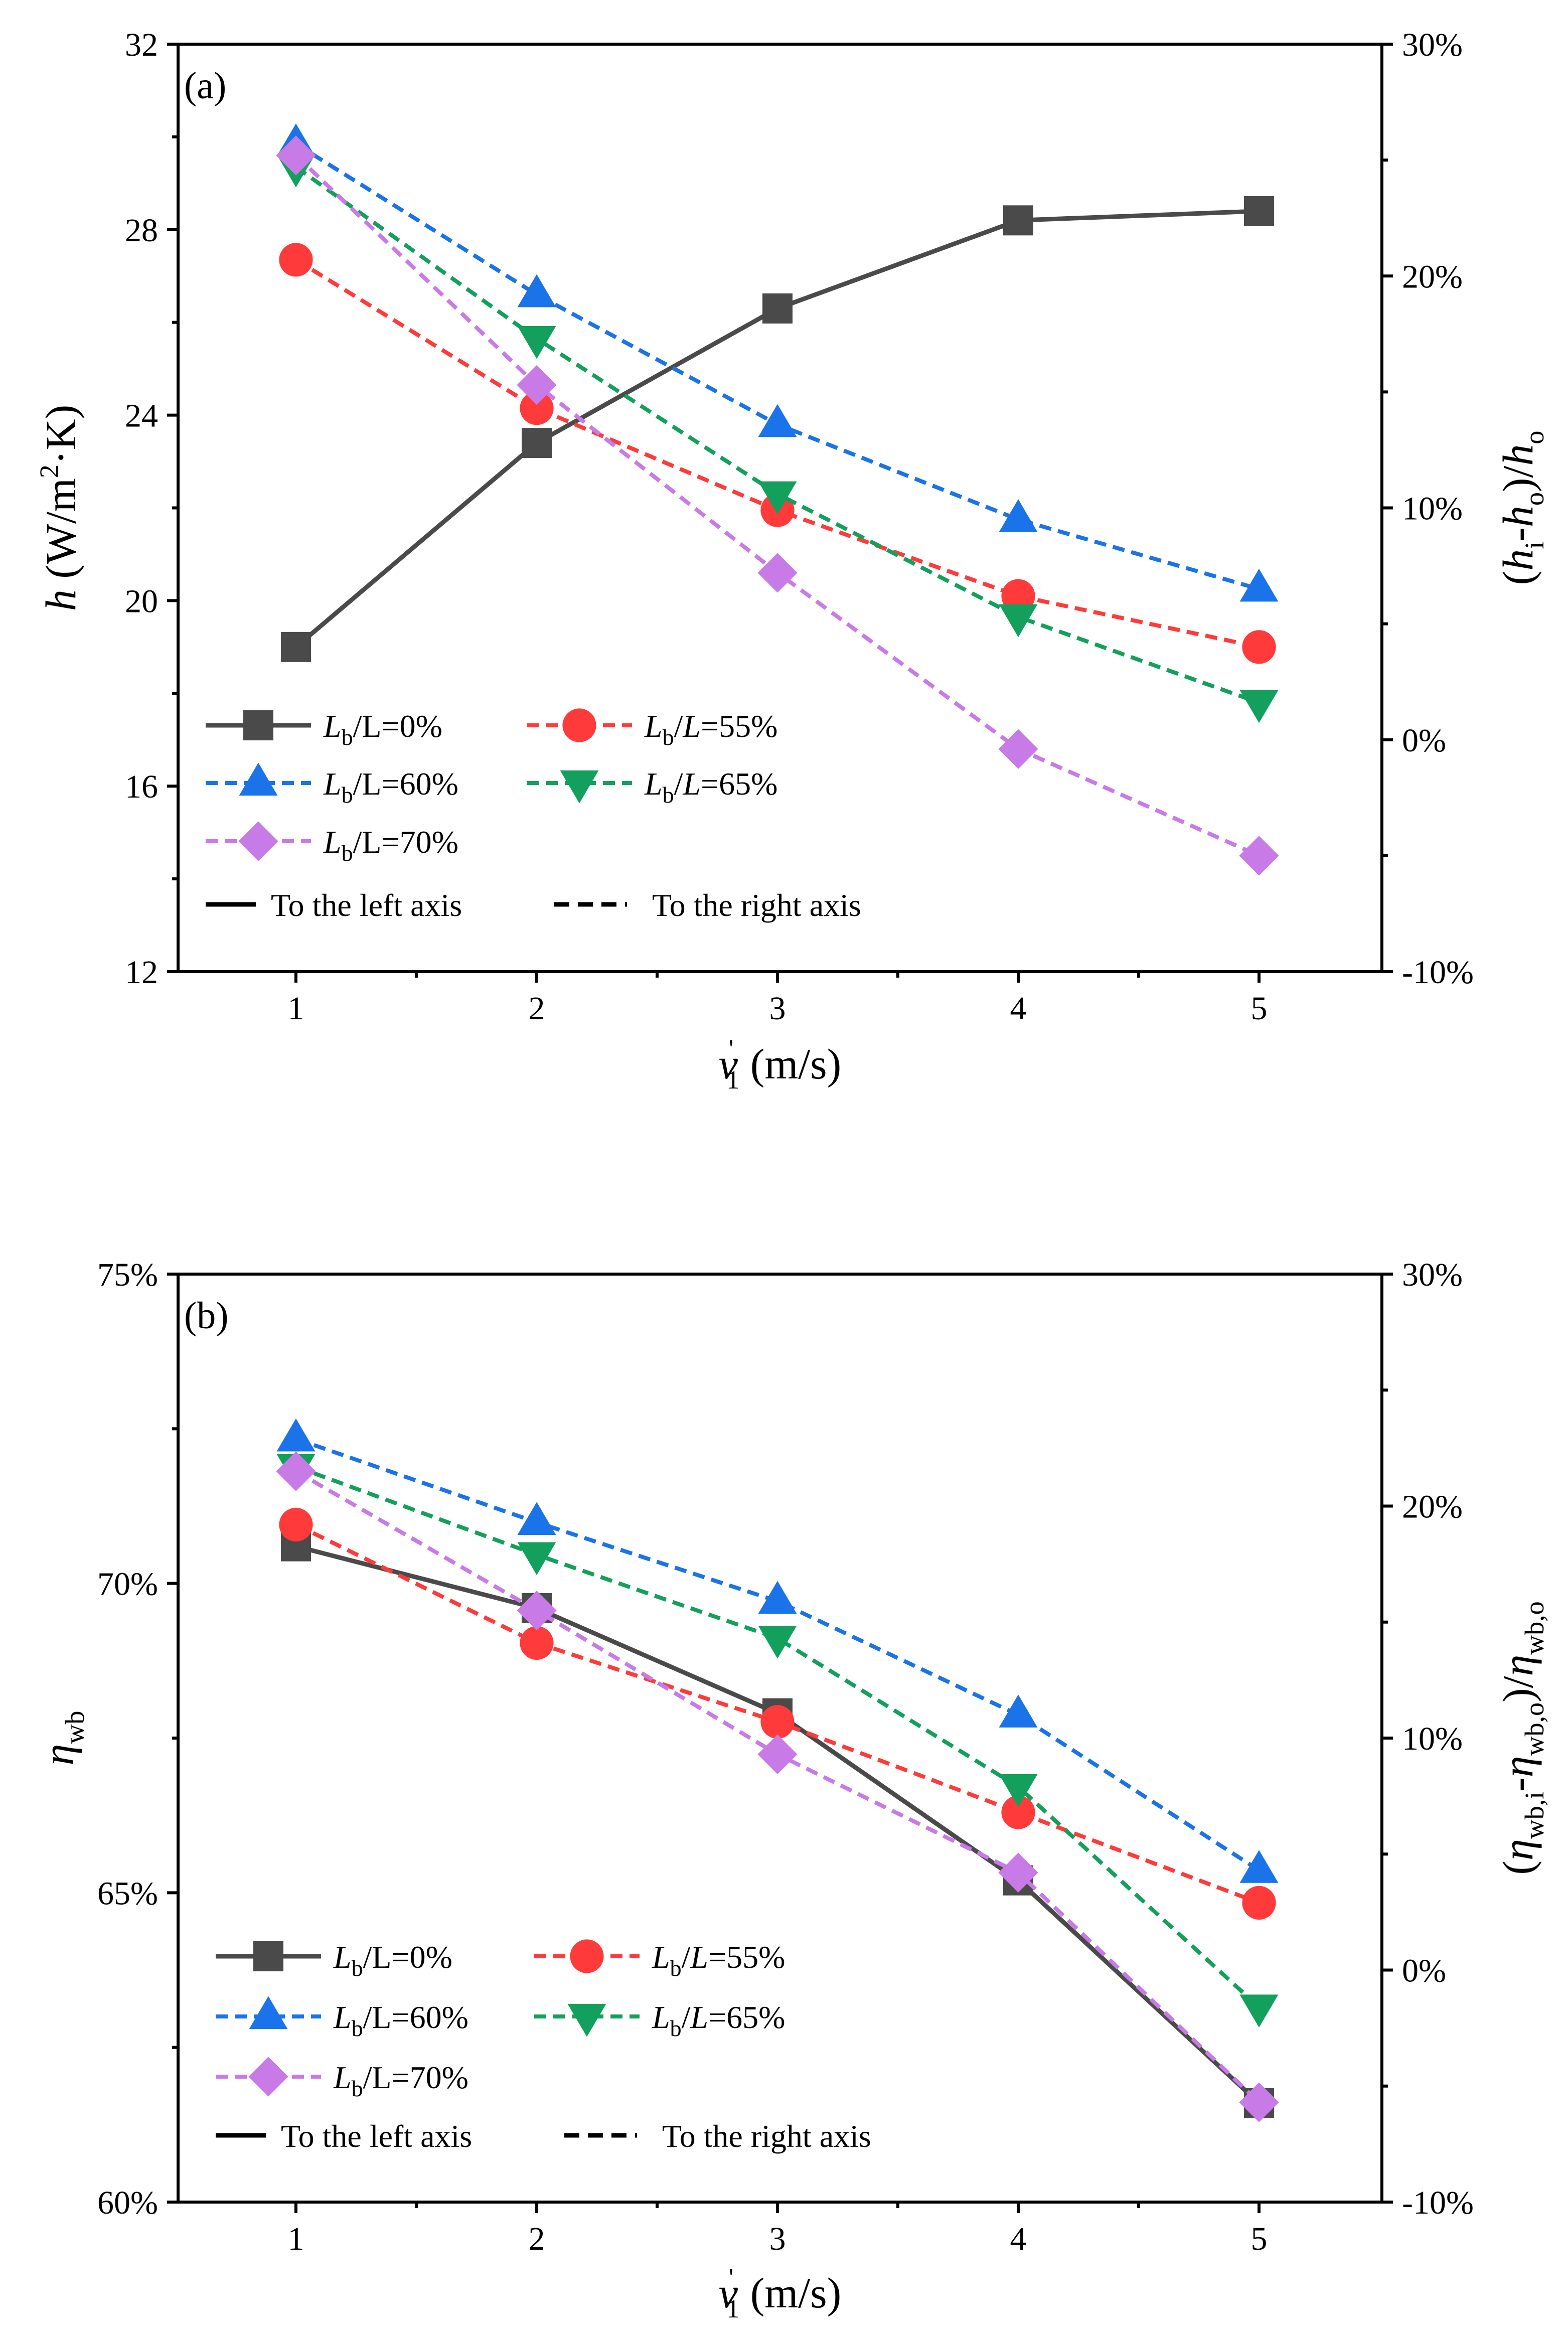 Image resolution: width=1568 pixels, height=2337 pixels. Describe the element at coordinates (790, 1064) in the screenshot. I see `x-label-unit: (m/s)` at that location.